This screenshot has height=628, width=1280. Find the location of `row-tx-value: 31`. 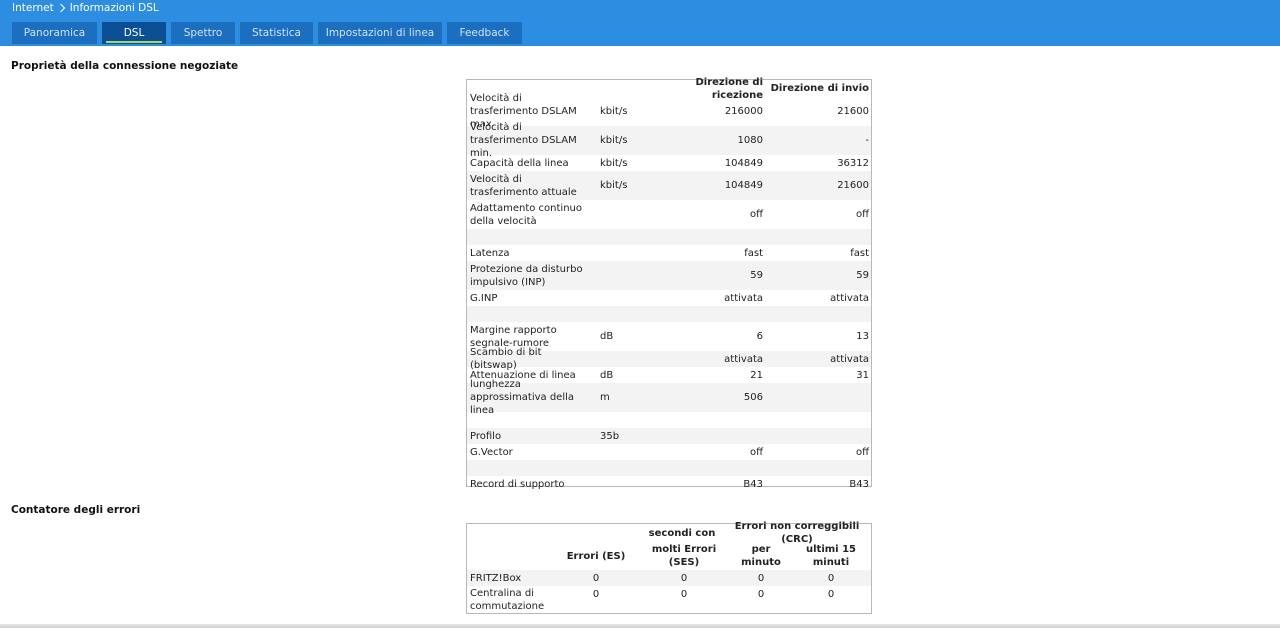

row-tx-value: 31 is located at coordinates (862, 375).